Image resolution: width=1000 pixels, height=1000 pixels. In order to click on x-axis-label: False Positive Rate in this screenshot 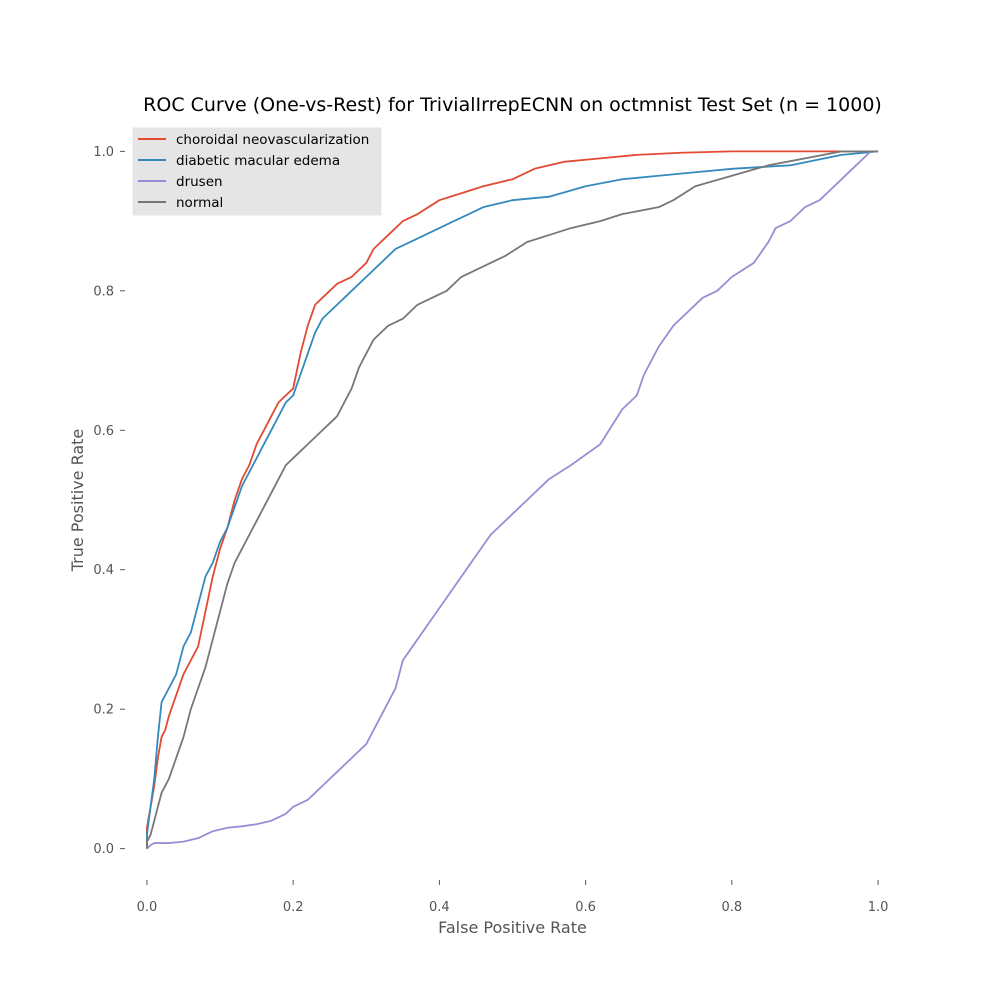, I will do `click(512, 927)`.